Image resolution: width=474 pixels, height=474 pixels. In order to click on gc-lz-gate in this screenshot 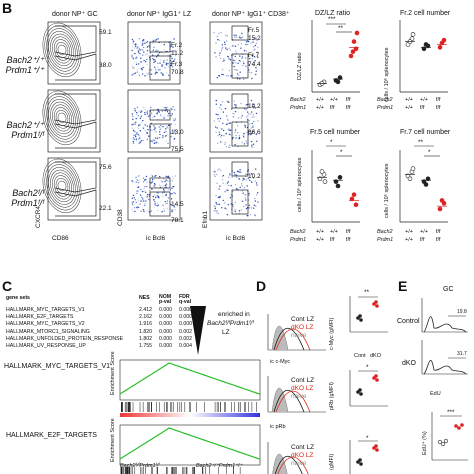, I will do `click(75, 203)`.